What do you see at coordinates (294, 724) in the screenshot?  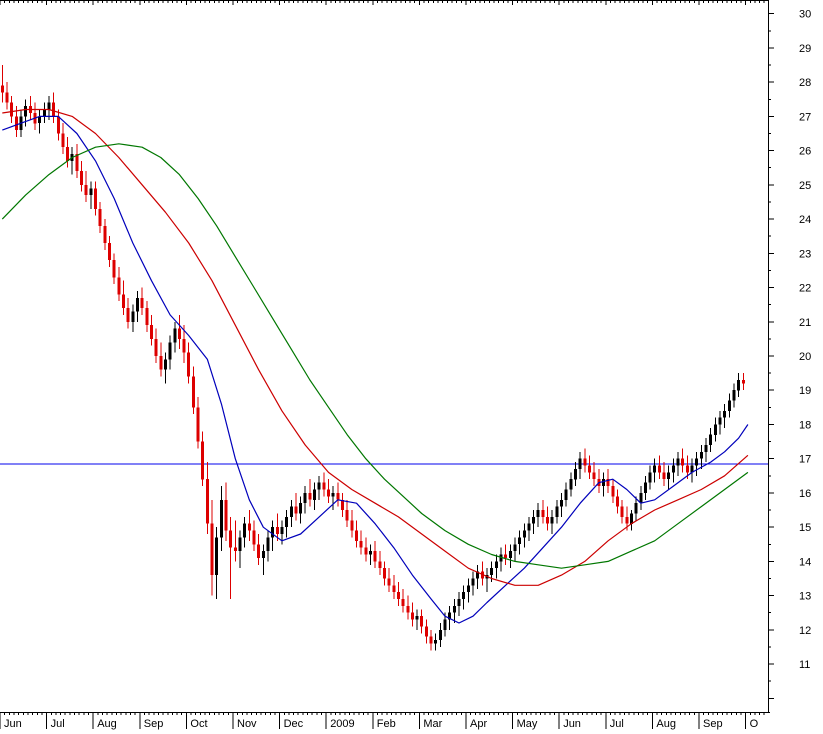 I see `month-label: Dec` at bounding box center [294, 724].